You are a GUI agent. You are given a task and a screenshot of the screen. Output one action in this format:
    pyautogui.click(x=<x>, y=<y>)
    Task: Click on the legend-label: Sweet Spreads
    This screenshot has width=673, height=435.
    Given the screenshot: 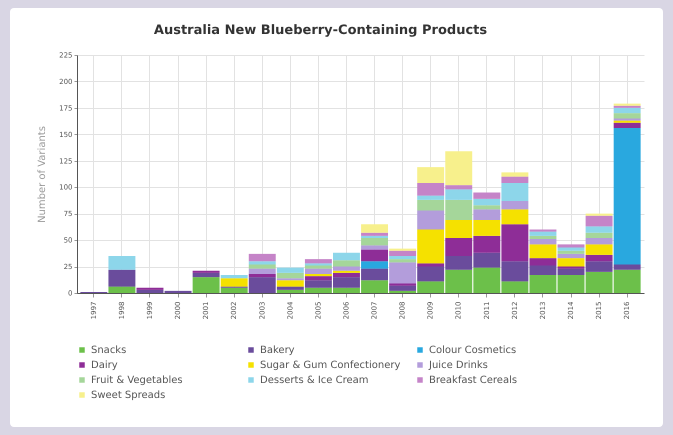 What is the action you would take?
    pyautogui.click(x=128, y=395)
    